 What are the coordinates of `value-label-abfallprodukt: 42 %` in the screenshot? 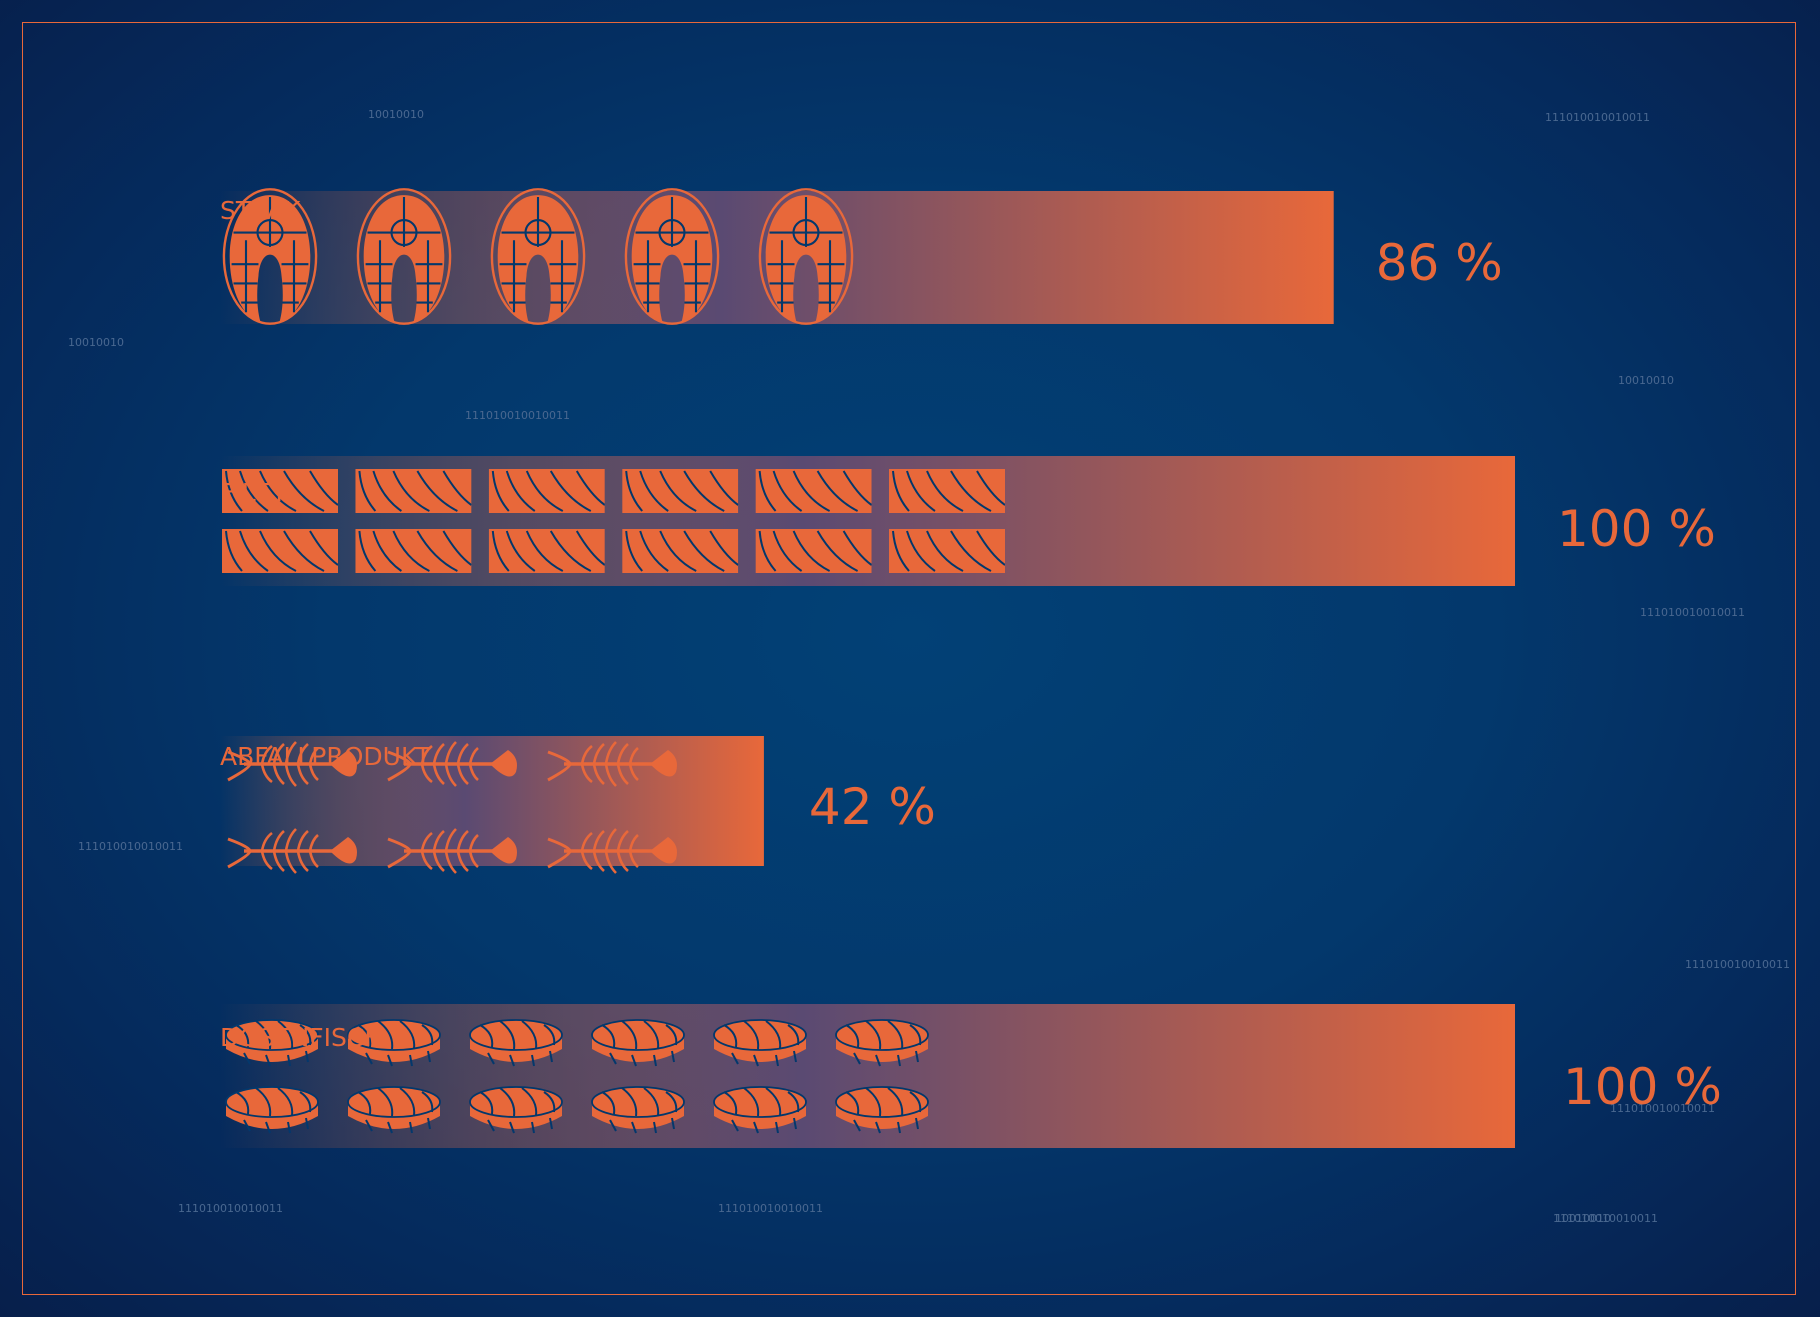 It's located at (872, 807).